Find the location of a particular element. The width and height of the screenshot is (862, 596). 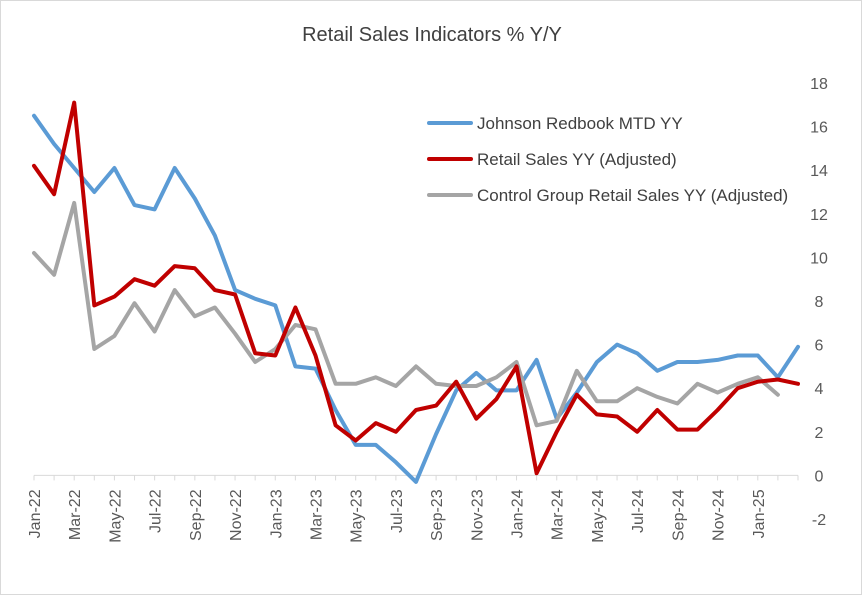

x-tick-label: Mar-24 is located at coordinates (558, 514).